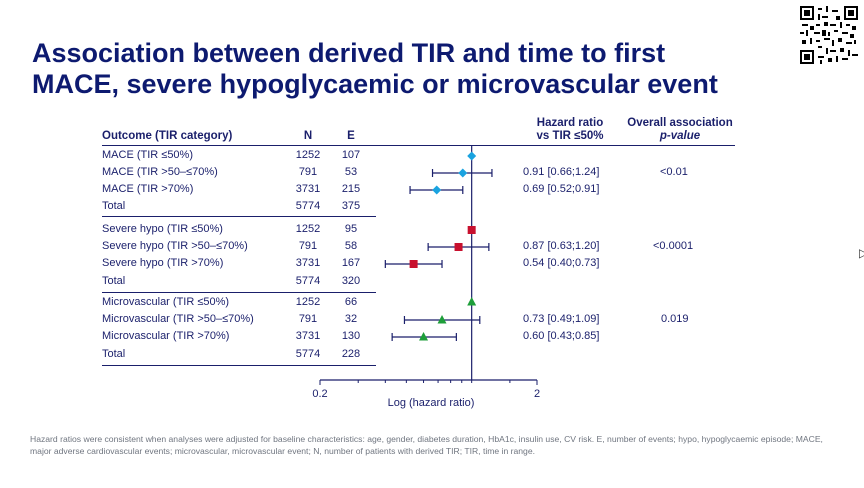 The image size is (864, 488). What do you see at coordinates (561, 172) in the screenshot?
I see `row-hazard-ratio: 0.91 [0.66;1.24]` at bounding box center [561, 172].